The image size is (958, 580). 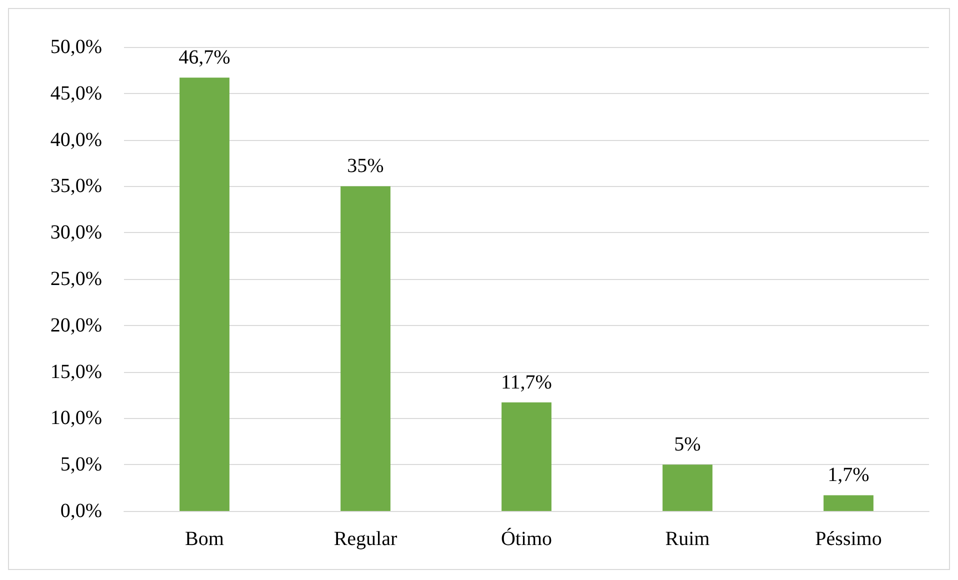 I want to click on x-tick-label: Bom, so click(x=204, y=539).